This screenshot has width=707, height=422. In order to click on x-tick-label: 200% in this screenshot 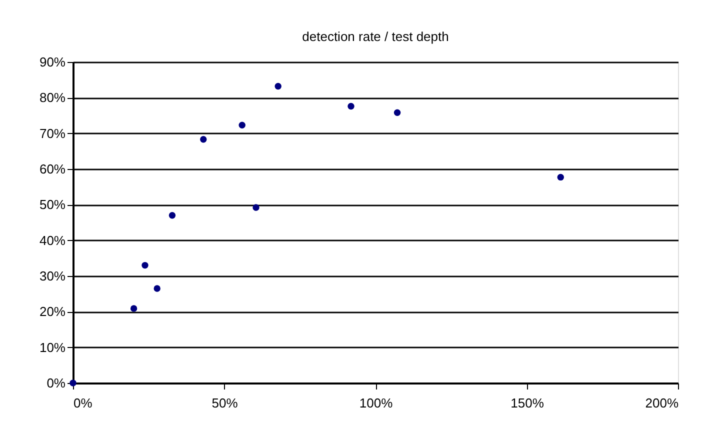, I will do `click(662, 403)`.